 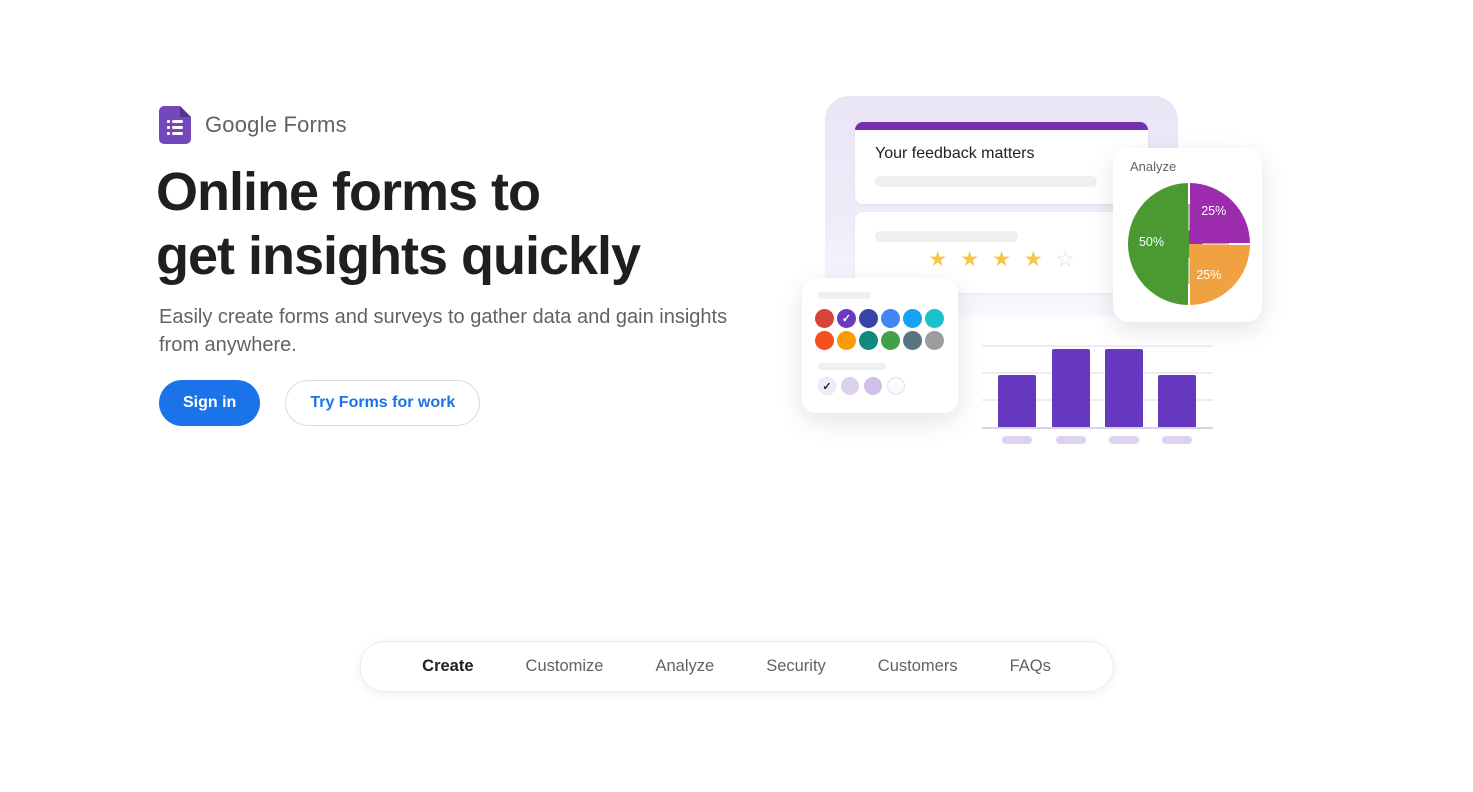 What do you see at coordinates (827, 386) in the screenshot?
I see `selected-shade-swatch: ✓` at bounding box center [827, 386].